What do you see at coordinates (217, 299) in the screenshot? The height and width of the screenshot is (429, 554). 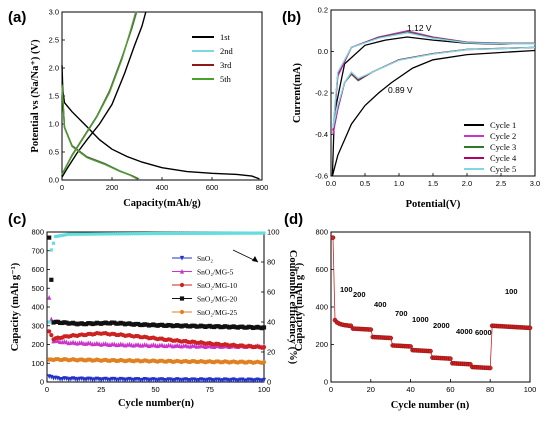 I see `panel-c-legend-label: SnO₂/MG-20` at bounding box center [217, 299].